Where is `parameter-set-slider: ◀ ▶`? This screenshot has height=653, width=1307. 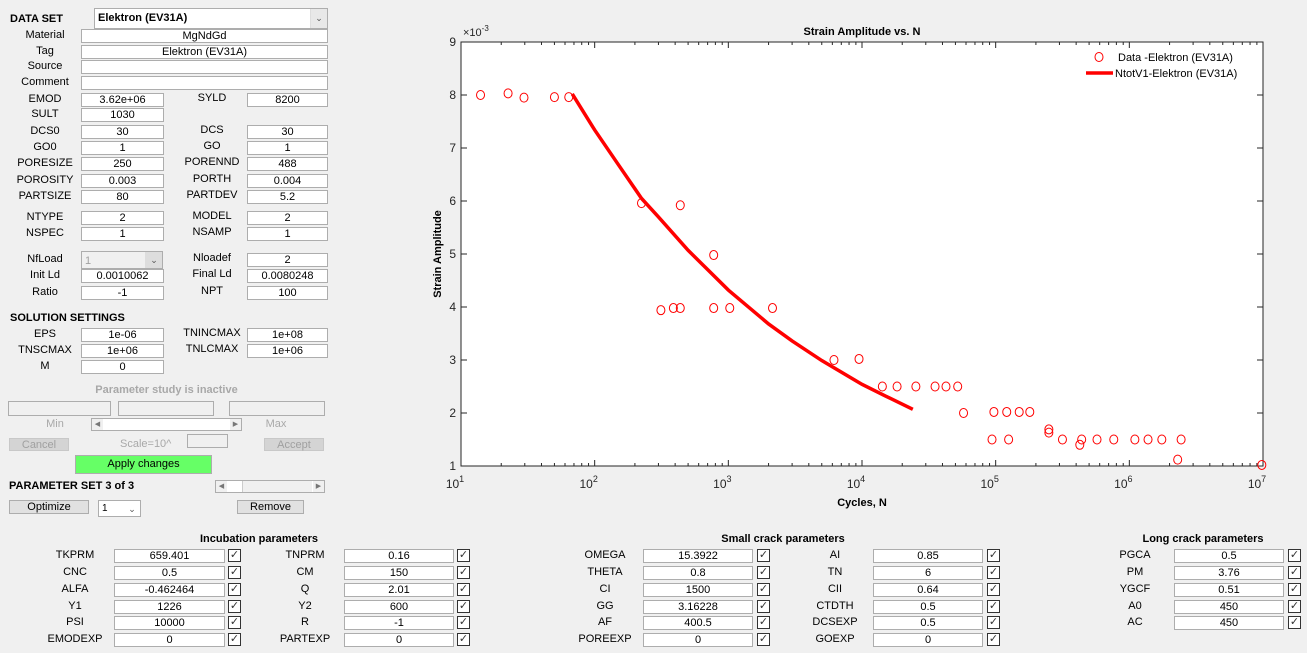
parameter-set-slider: ◀ ▶ is located at coordinates (270, 486).